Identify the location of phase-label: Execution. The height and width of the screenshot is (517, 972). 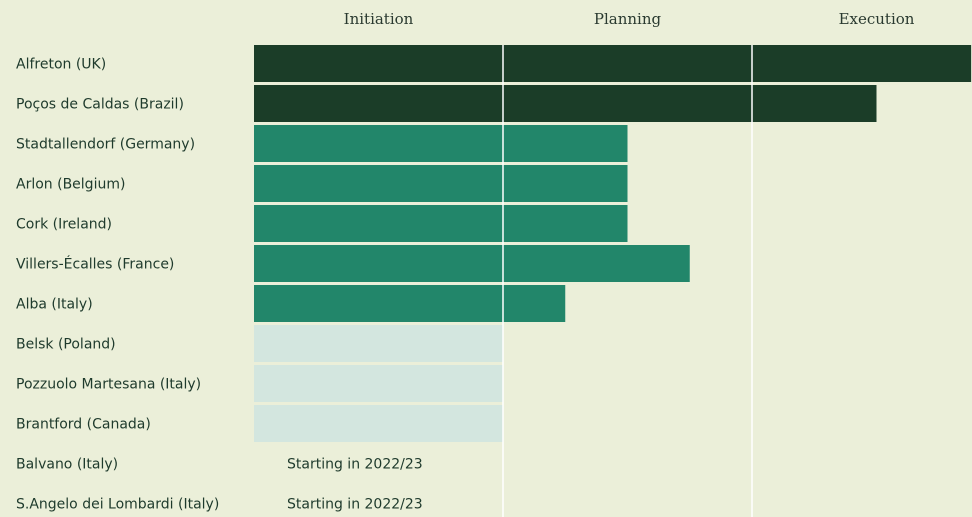
(877, 19).